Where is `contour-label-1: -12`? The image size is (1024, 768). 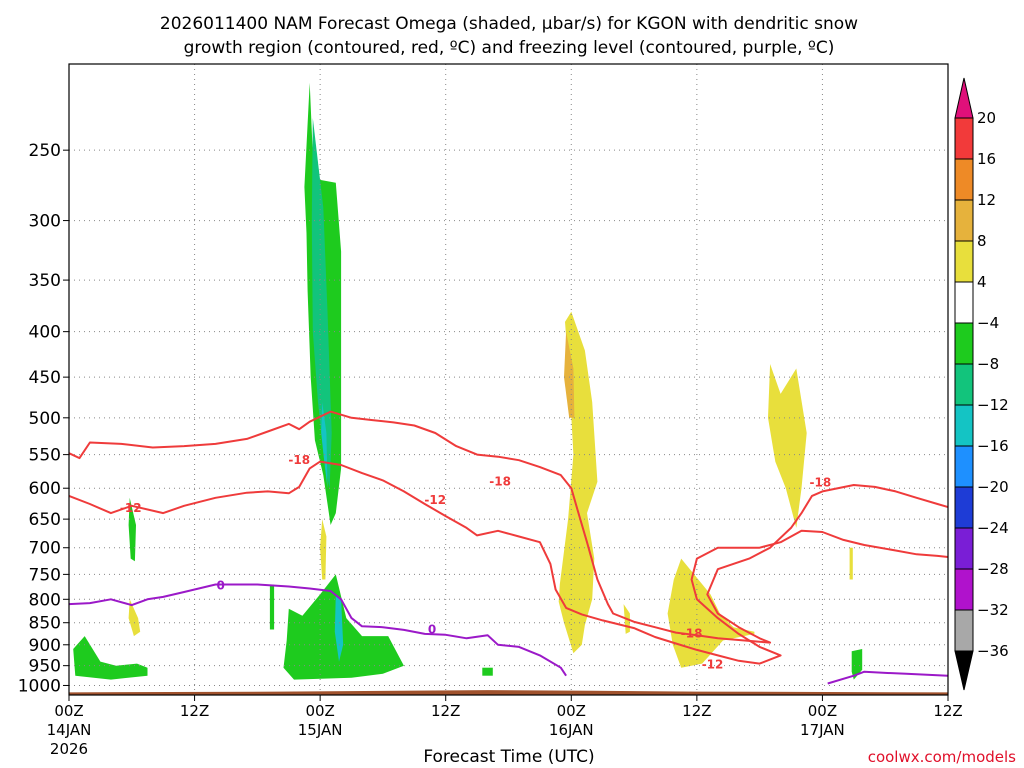 contour-label-1: -12 is located at coordinates (131, 508).